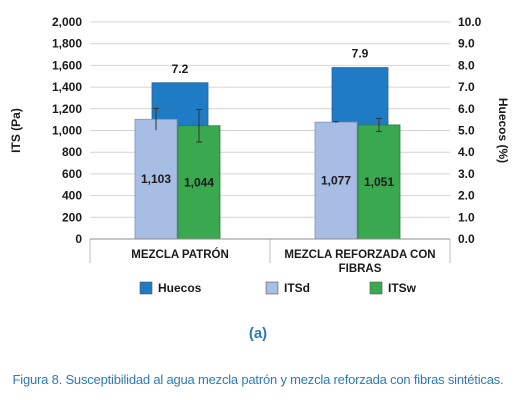 The image size is (516, 400). Describe the element at coordinates (466, 174) in the screenshot. I see `y2-tick-label: 3.0` at that location.